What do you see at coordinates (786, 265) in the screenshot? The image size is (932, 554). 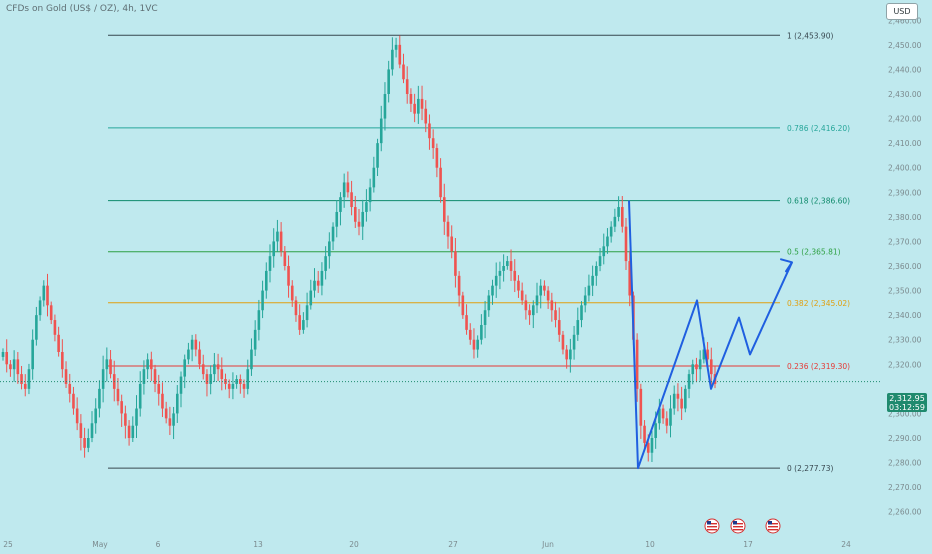 I see `projection-arrowhead` at bounding box center [786, 265].